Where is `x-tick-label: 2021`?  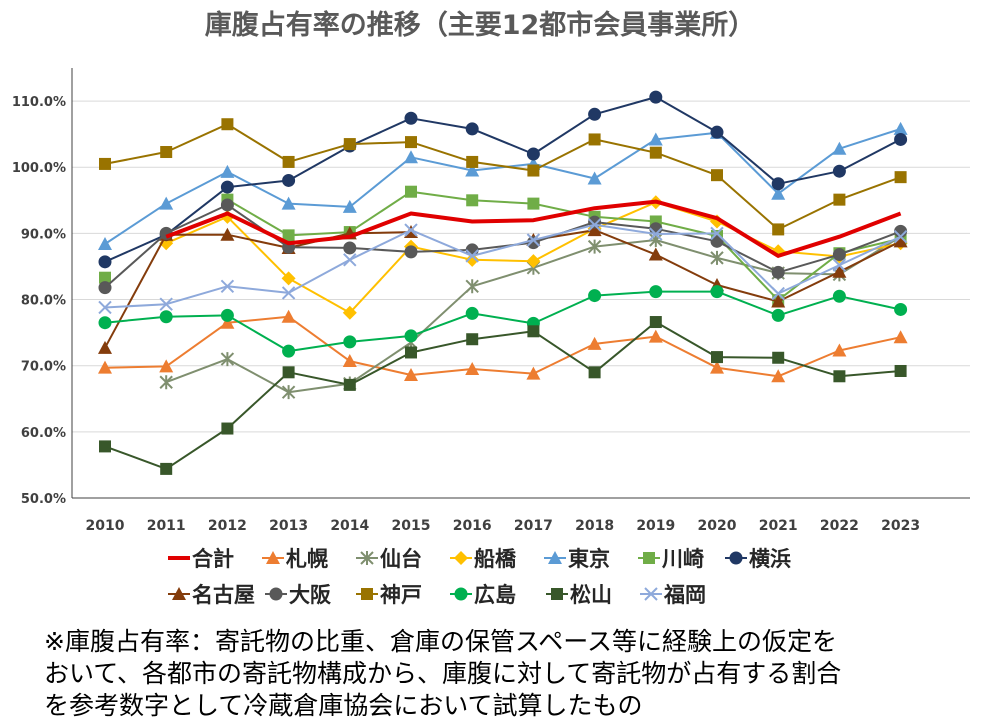 x-tick-label: 2021 is located at coordinates (778, 526).